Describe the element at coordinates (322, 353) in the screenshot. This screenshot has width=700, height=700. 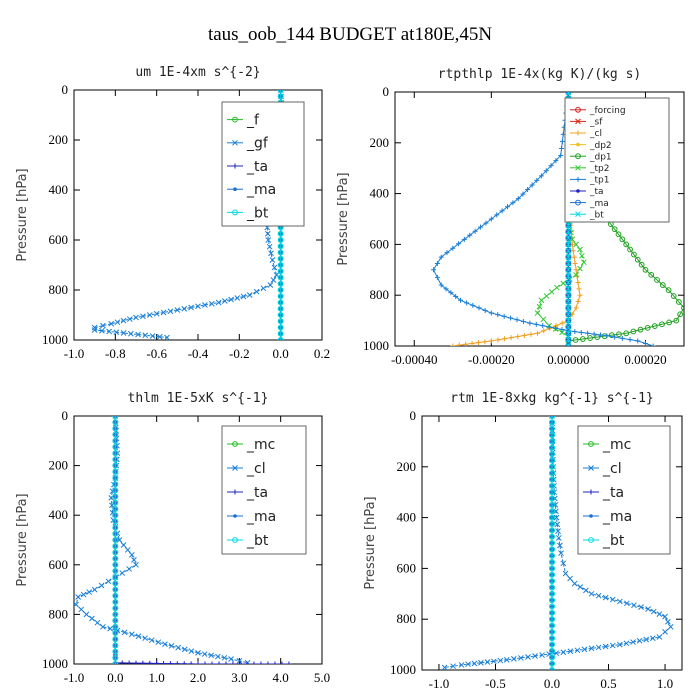
I see `x-tick-label: 0.2` at that location.